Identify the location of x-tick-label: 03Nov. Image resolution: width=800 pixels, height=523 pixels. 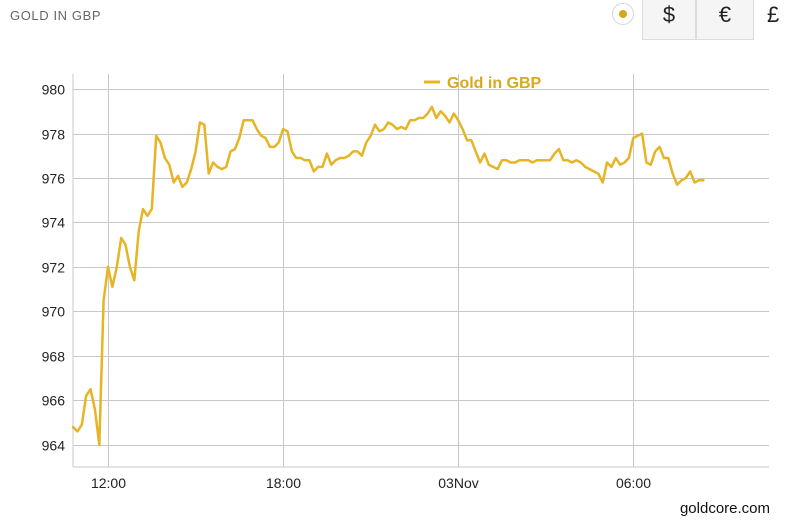
(458, 483).